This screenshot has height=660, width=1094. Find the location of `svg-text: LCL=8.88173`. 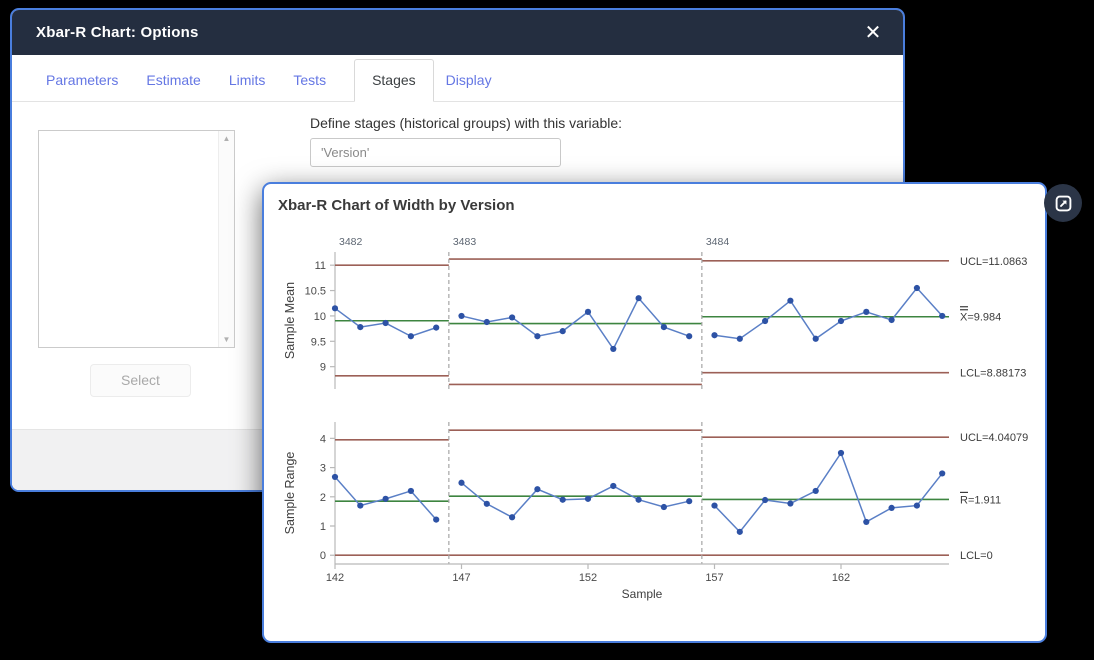

svg-text: LCL=8.88173 is located at coordinates (993, 374).